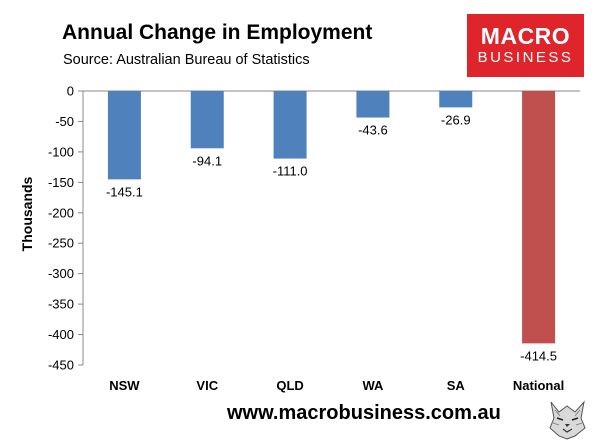 This screenshot has height=446, width=605. Describe the element at coordinates (289, 385) in the screenshot. I see `category-label-qld: QLD` at that location.